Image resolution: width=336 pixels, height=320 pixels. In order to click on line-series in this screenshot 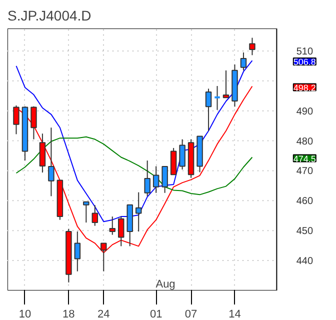, I will do `click(134, 166)`.